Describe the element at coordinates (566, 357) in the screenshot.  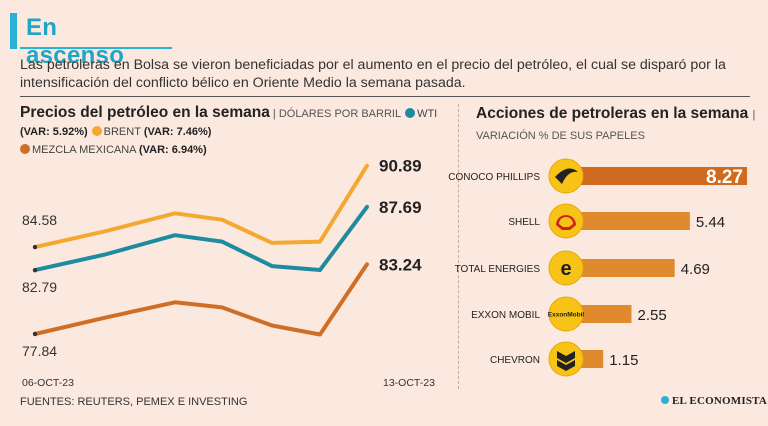
I see `chevron-upper-shape` at that location.